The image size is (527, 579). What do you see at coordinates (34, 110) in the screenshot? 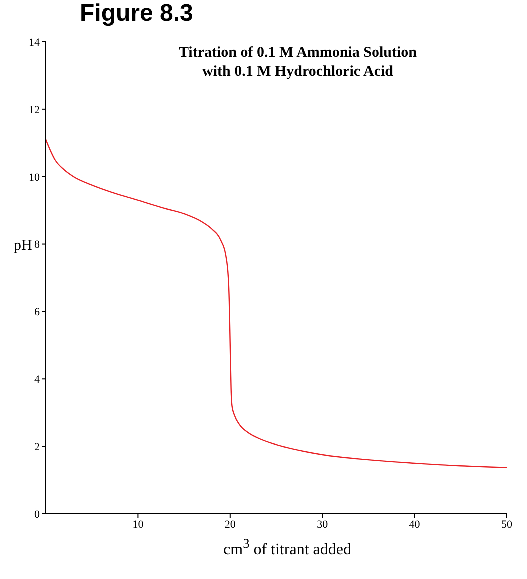
I see `y-tick-label: 12` at bounding box center [34, 110].